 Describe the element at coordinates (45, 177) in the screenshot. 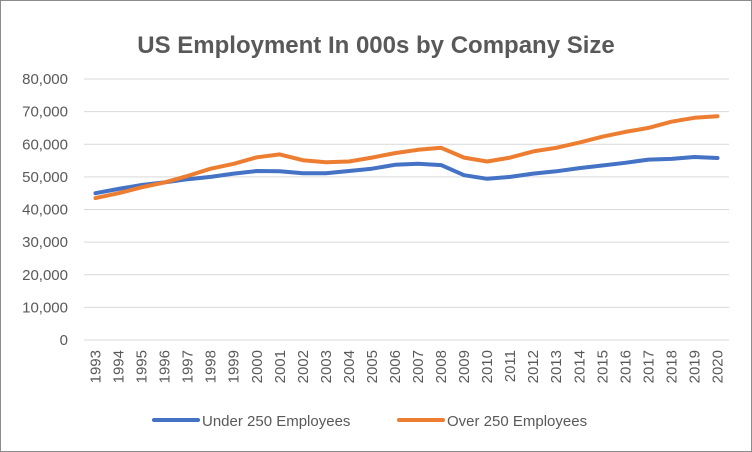

I see `y-tick-label: 50,000` at that location.